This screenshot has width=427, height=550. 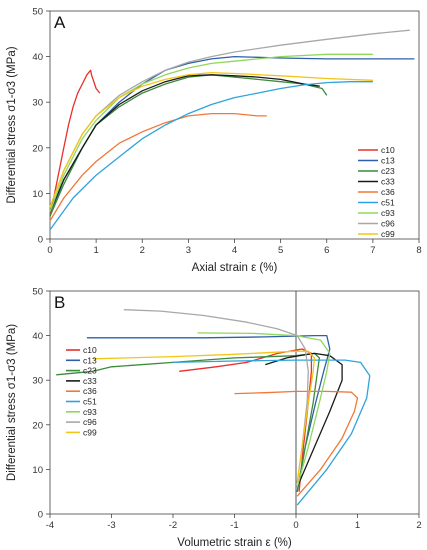 I want to click on x-tick-label: -2, so click(x=173, y=525).